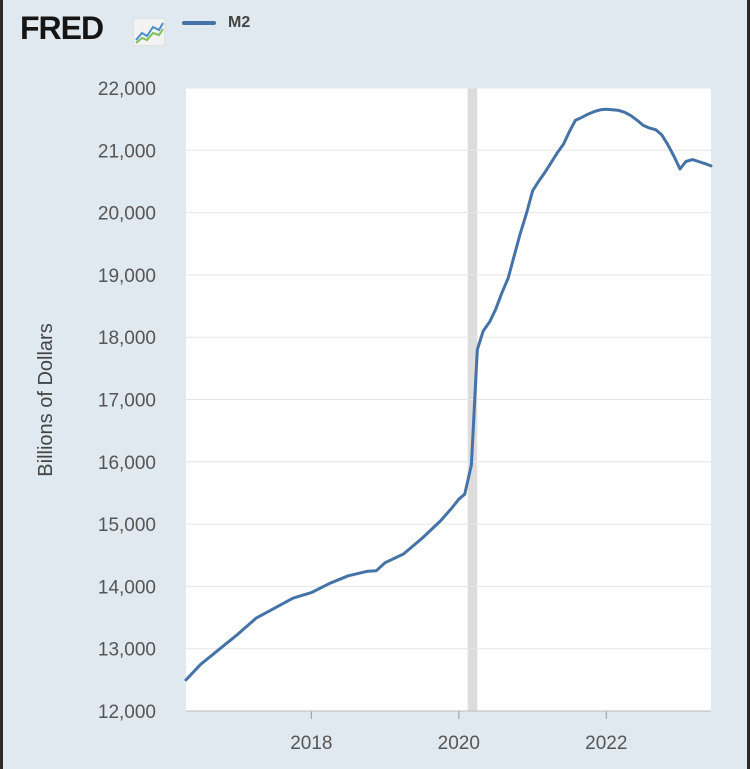 The width and height of the screenshot is (750, 769). What do you see at coordinates (127, 89) in the screenshot?
I see `y-tick-label: 22,000` at bounding box center [127, 89].